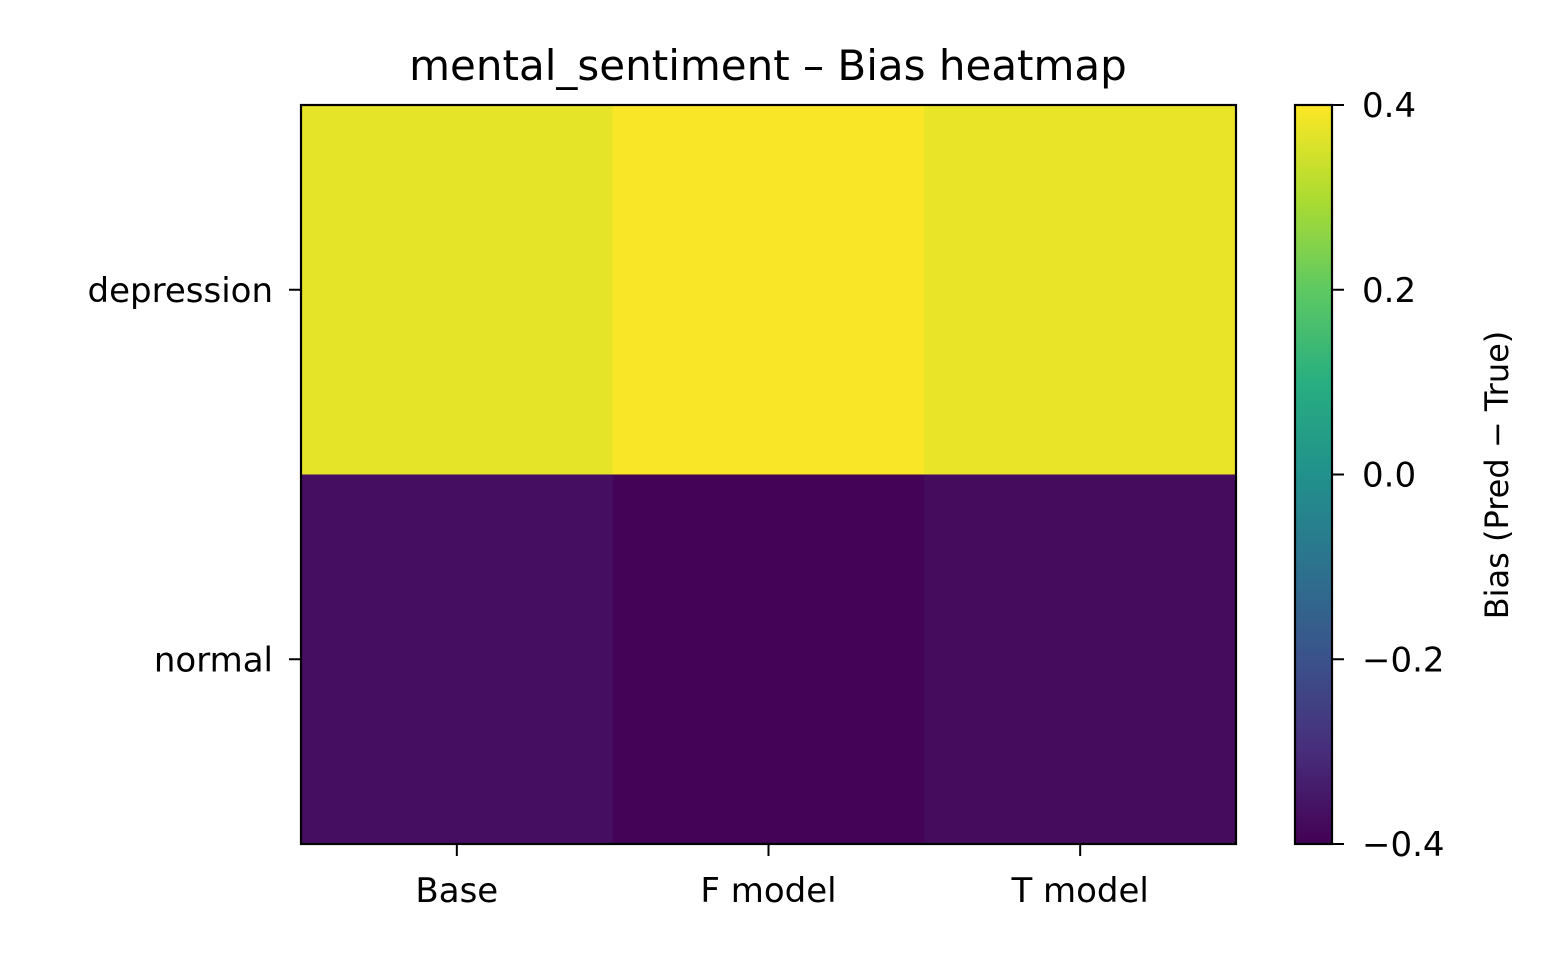 Image resolution: width=1560 pixels, height=960 pixels. I want to click on heatmap-cell-depression-t-model, so click(1080, 290).